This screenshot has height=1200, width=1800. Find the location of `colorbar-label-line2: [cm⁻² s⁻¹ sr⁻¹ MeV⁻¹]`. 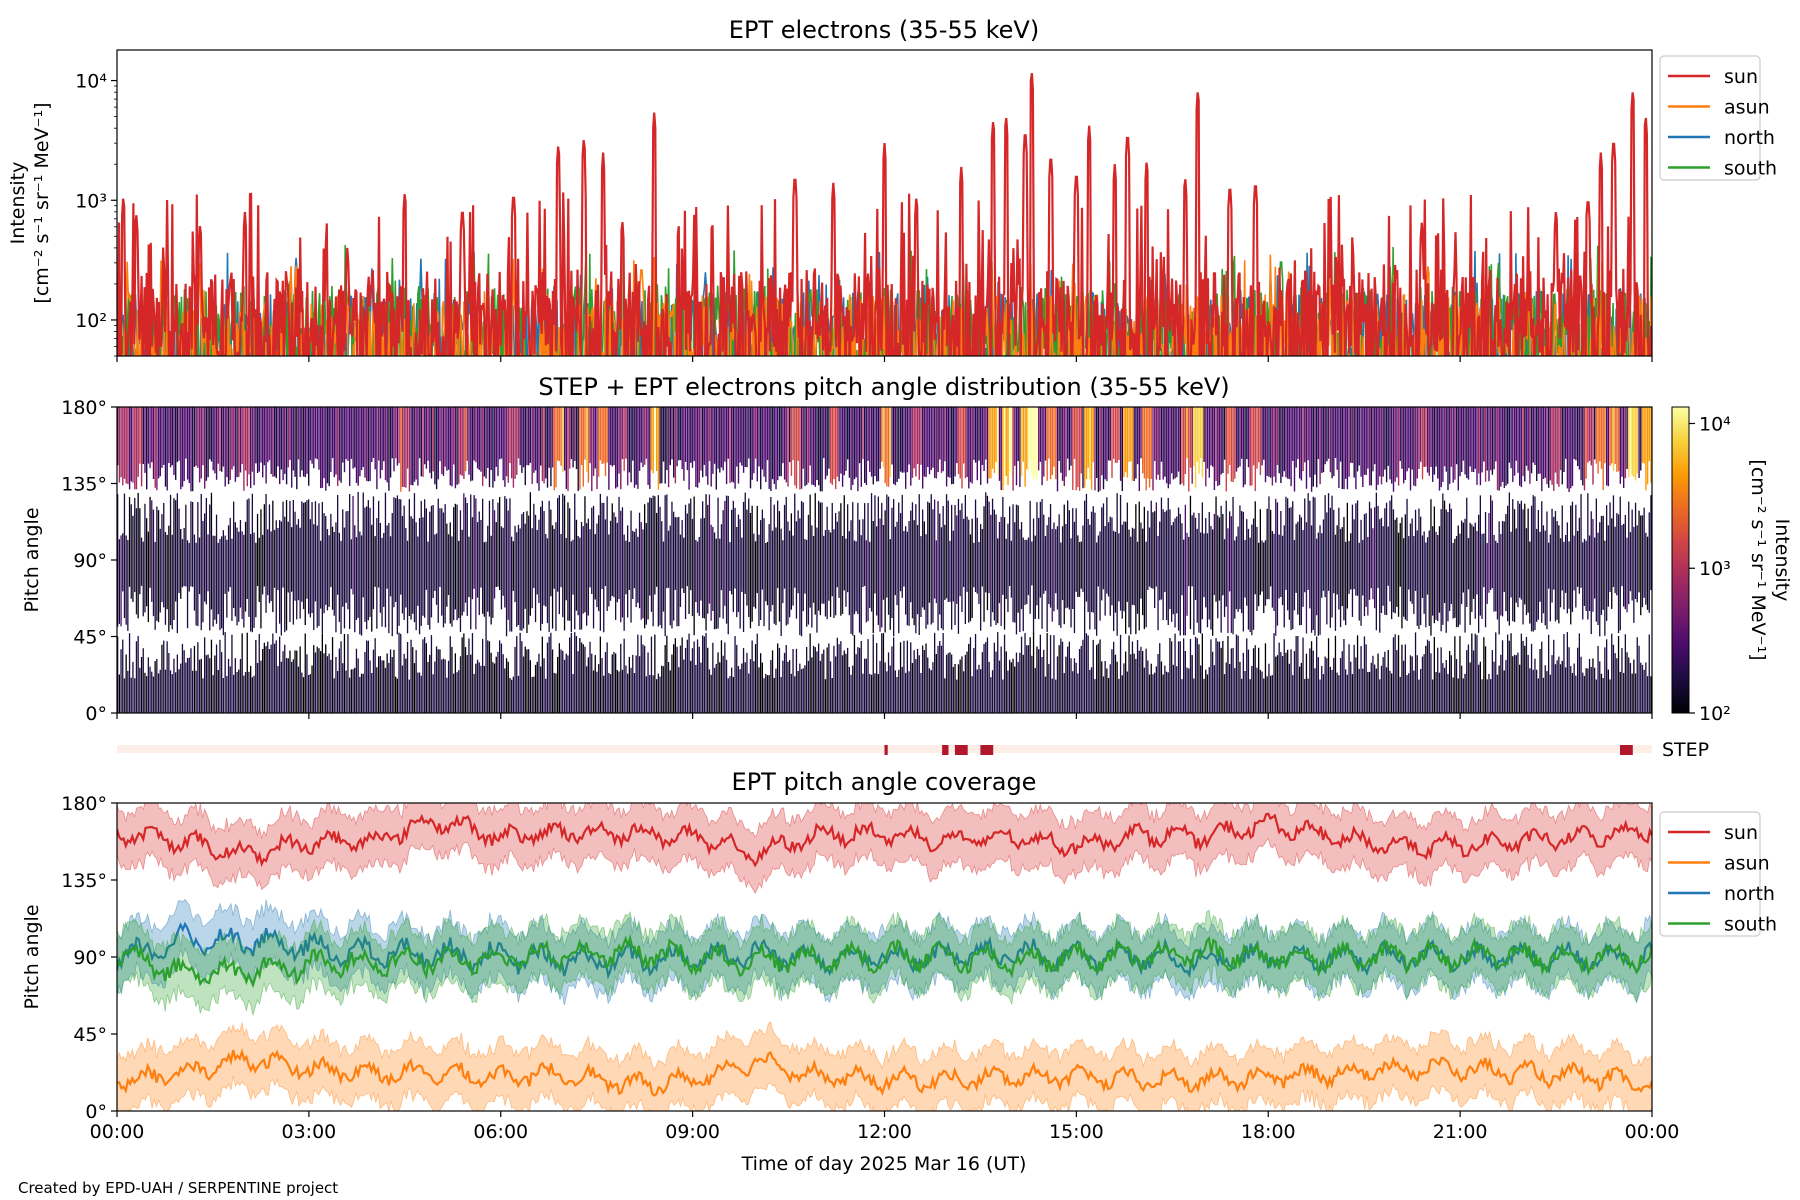

colorbar-label-line2: [cm⁻² s⁻¹ sr⁻¹ MeV⁻¹] is located at coordinates (1758, 559).